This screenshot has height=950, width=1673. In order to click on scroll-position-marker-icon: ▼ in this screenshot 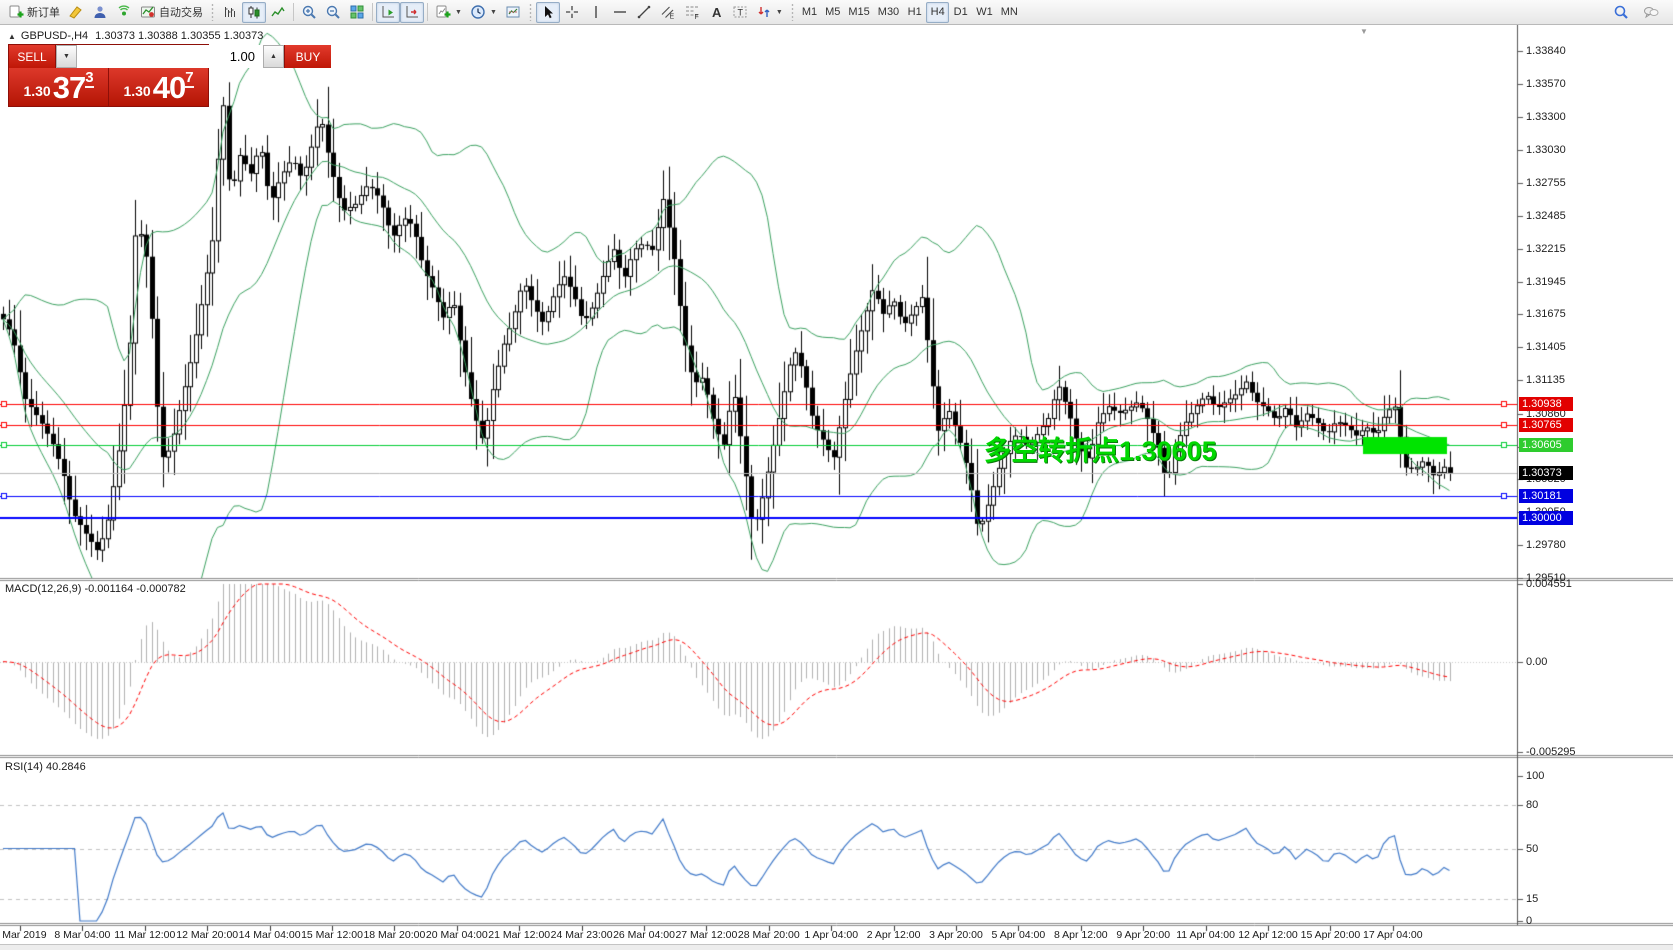, I will do `click(1364, 31)`.